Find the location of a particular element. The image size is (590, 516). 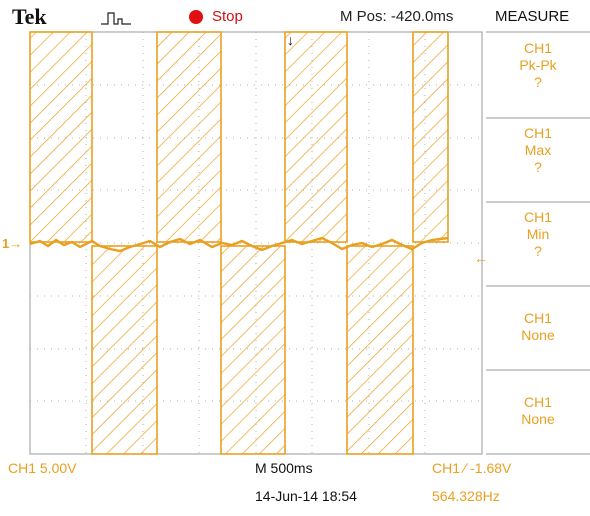

measure-menu-title: MEASURE is located at coordinates (532, 16).